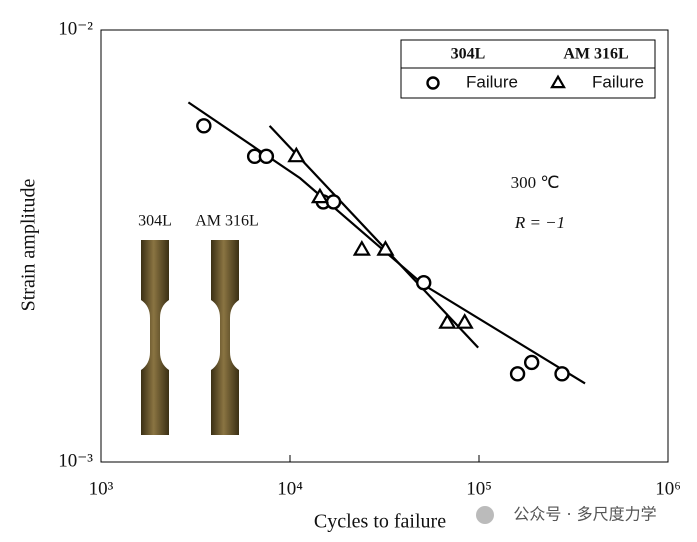  I want to click on x-tick-label: 10⁶, so click(668, 488).